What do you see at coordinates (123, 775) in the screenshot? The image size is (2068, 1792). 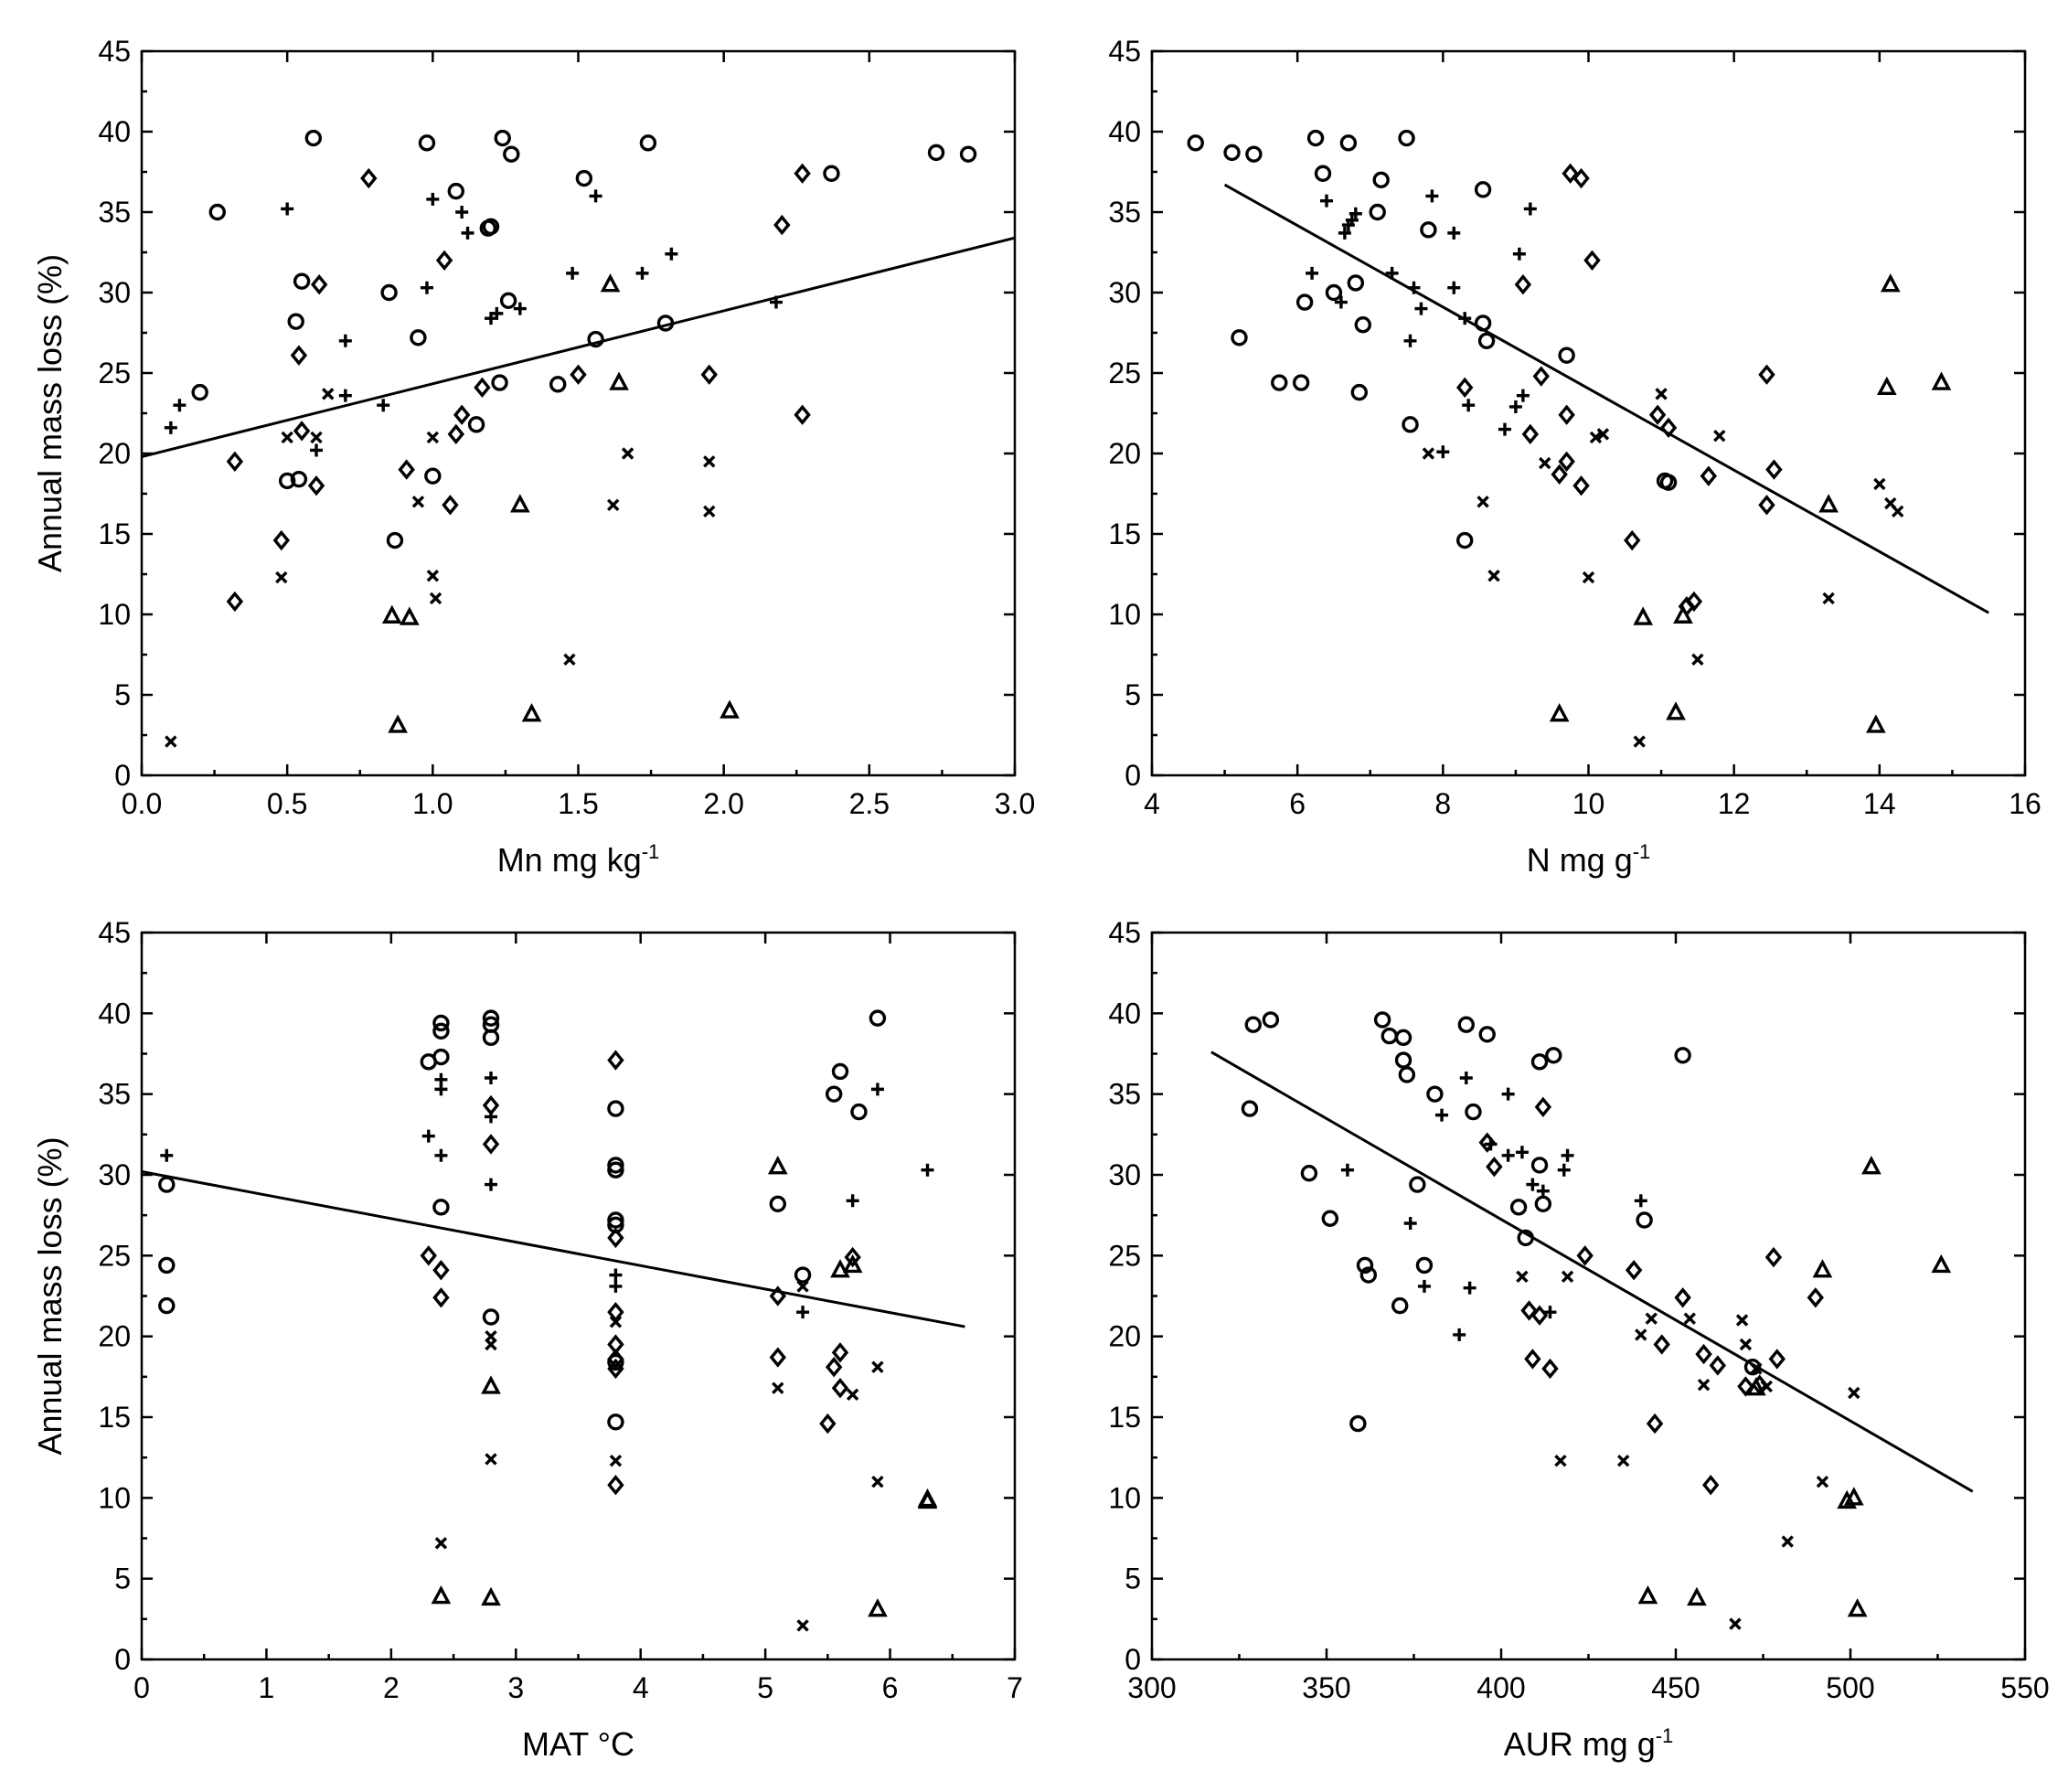 I see `y-tick-label: 0` at bounding box center [123, 775].